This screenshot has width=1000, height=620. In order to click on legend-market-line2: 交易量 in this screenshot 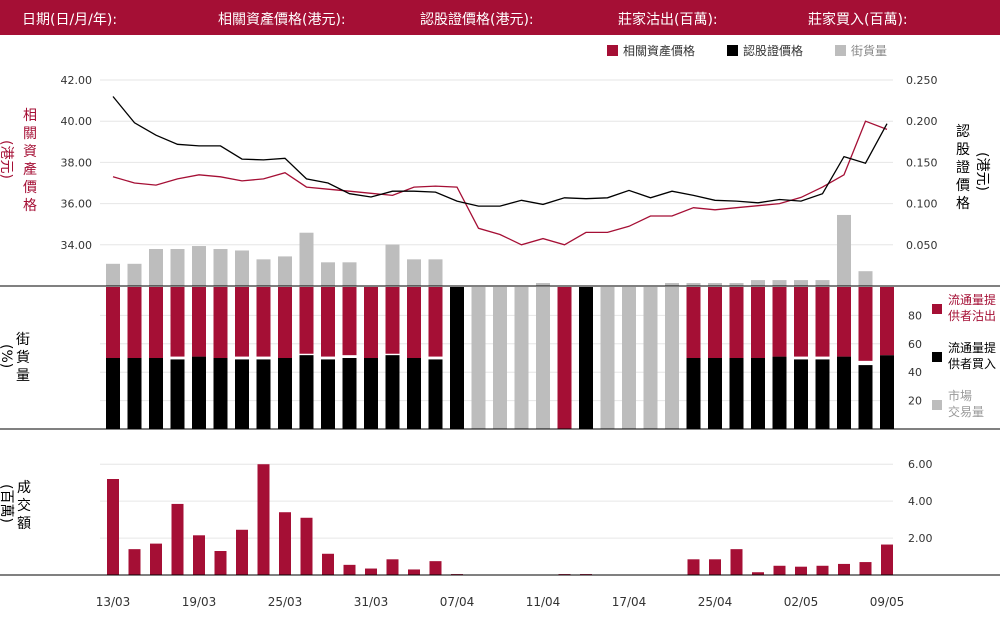, I will do `click(966, 411)`.